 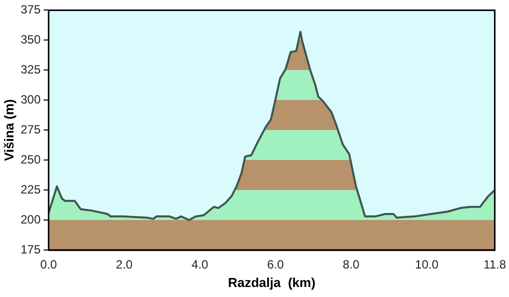 What do you see at coordinates (351, 265) in the screenshot?
I see `x-tick-label: 8.0` at bounding box center [351, 265].